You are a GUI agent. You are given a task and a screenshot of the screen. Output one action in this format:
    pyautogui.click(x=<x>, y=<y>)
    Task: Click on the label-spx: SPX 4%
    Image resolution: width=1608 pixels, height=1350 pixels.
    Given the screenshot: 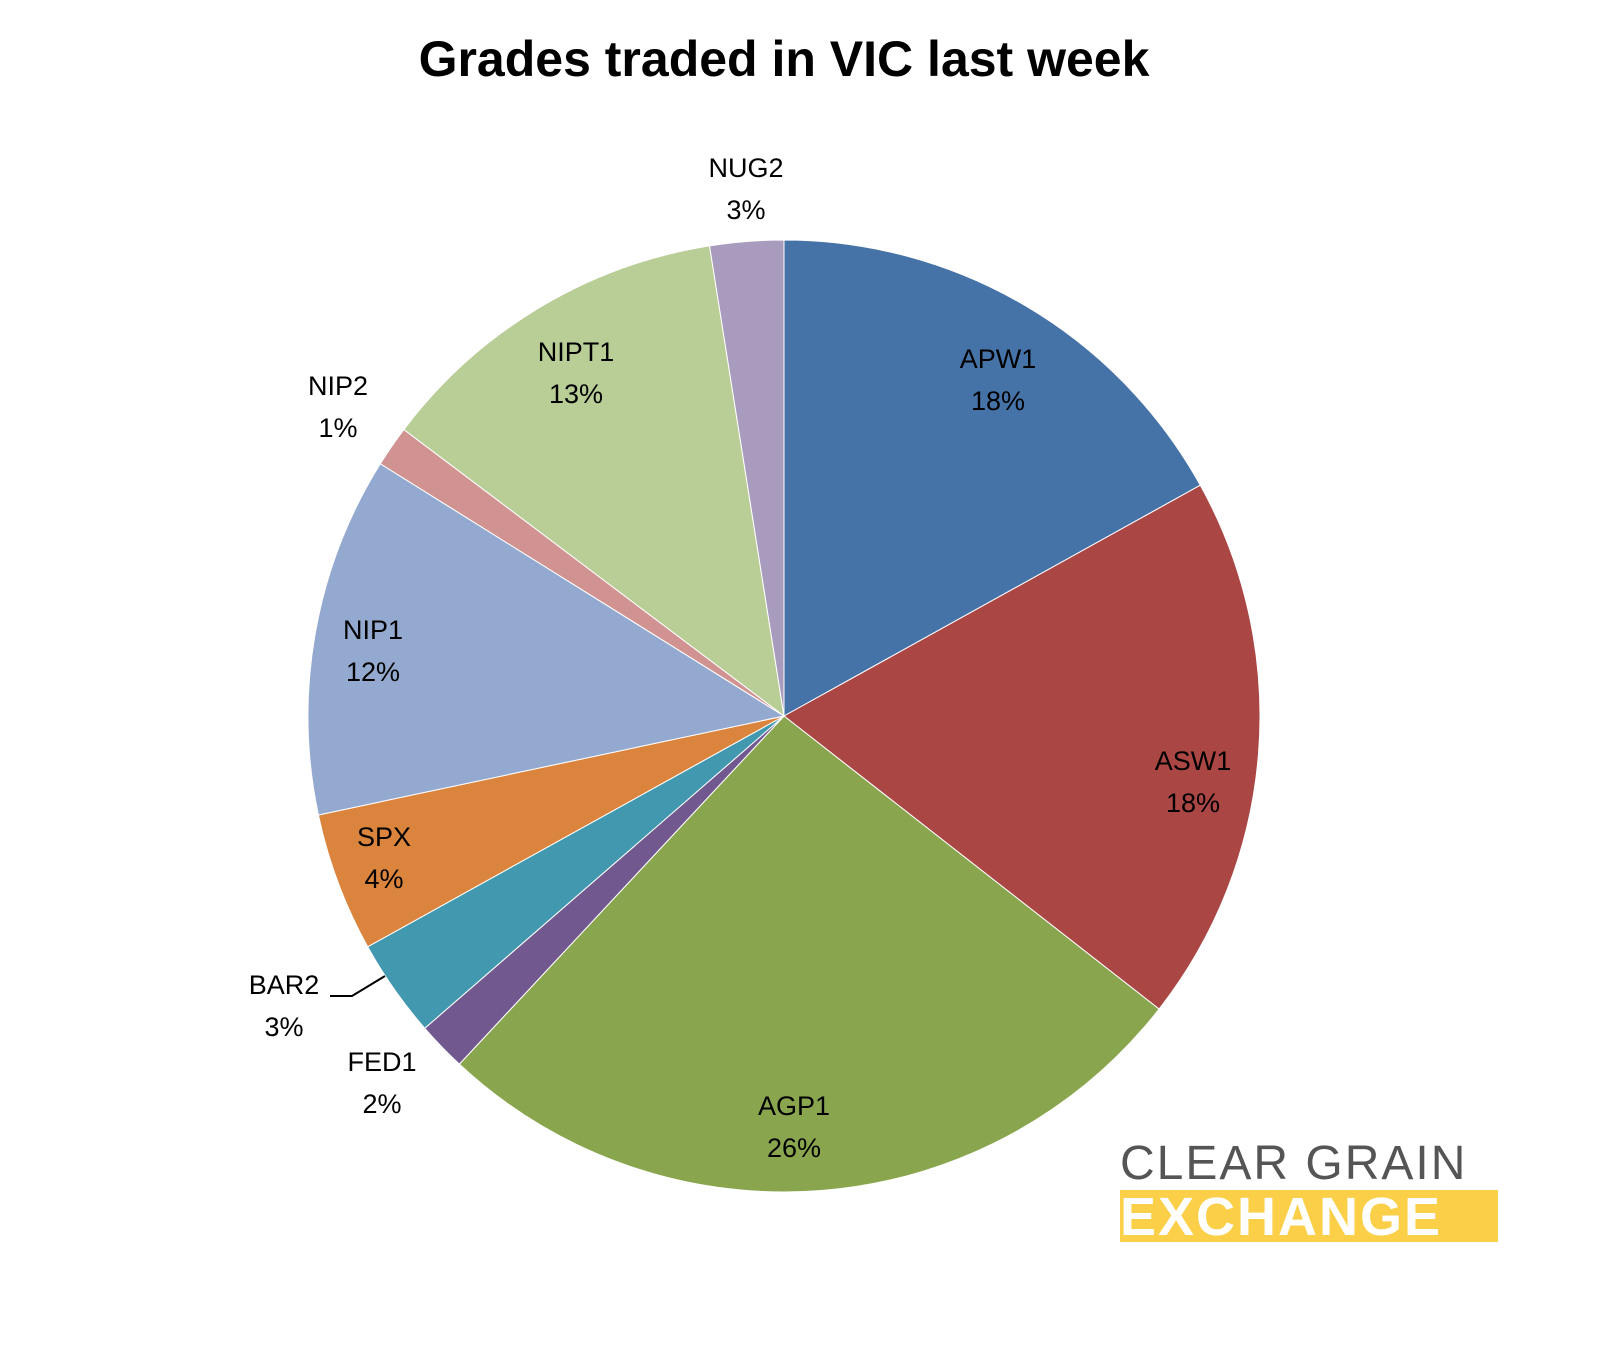 What is the action you would take?
    pyautogui.click(x=384, y=858)
    